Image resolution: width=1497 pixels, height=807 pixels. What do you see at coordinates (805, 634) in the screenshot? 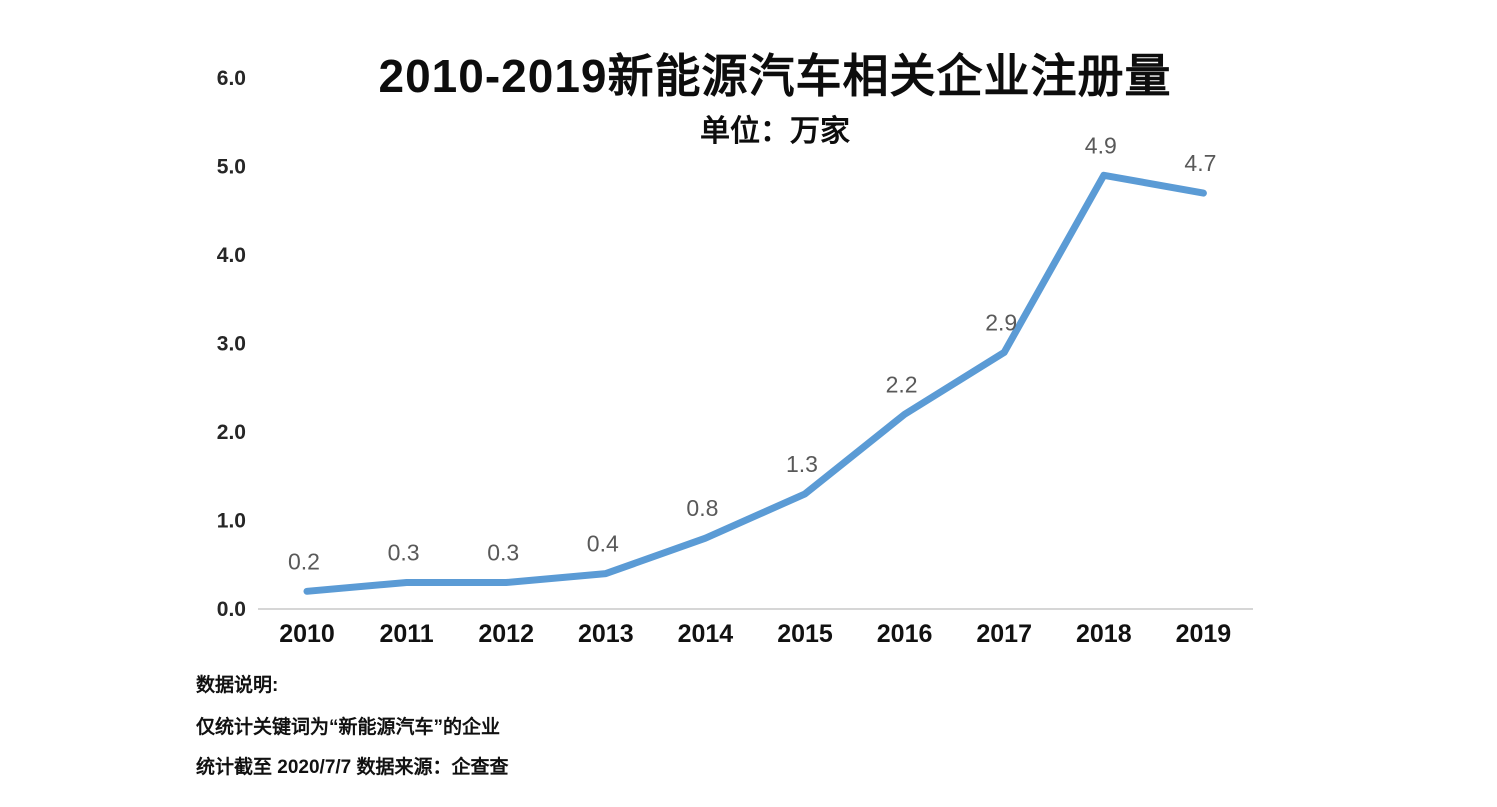
I see `x-axis-tick-label: 2015` at bounding box center [805, 634].